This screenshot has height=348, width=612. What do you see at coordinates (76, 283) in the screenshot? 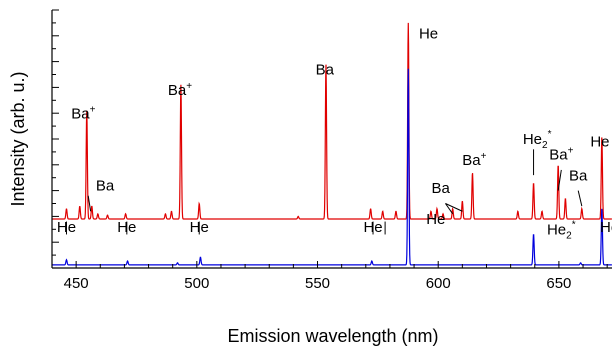
I see `x-tick-label: 450` at bounding box center [76, 283].